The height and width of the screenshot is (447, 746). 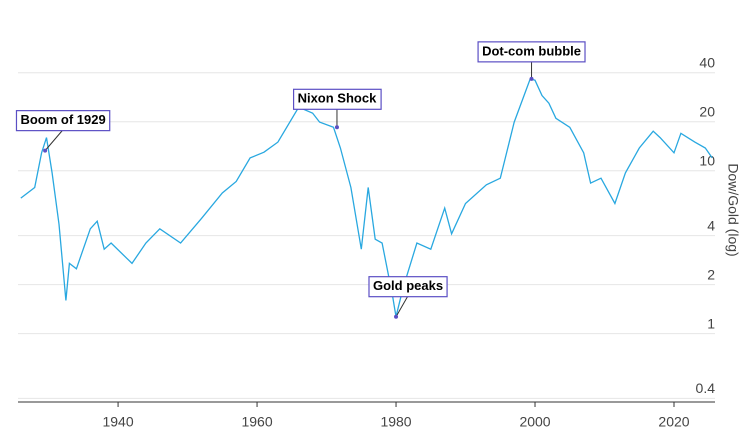 I want to click on x-tick-label: 2020, so click(x=673, y=422).